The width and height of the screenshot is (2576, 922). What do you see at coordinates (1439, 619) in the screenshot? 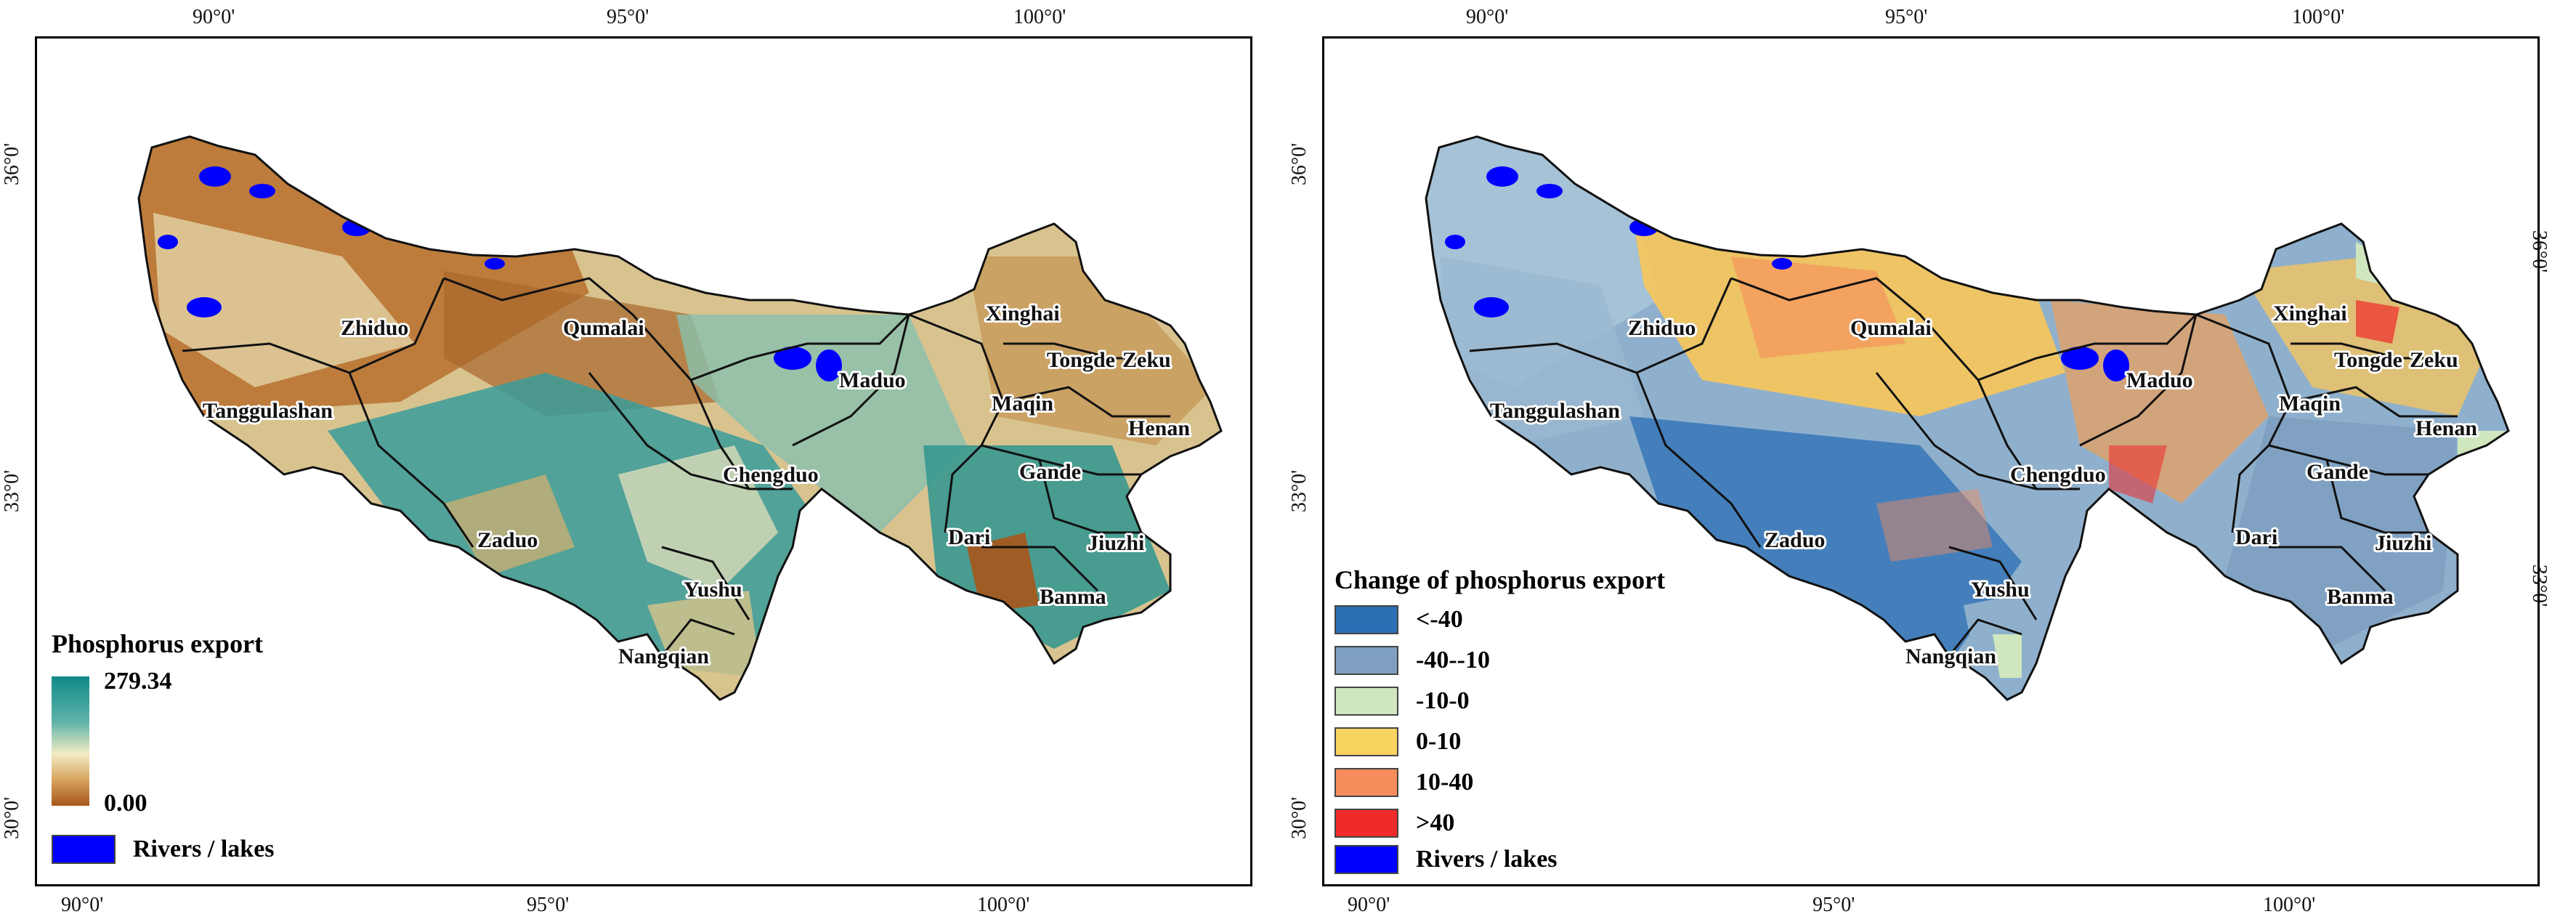
I see `legend-class-label: <-40` at bounding box center [1439, 619].